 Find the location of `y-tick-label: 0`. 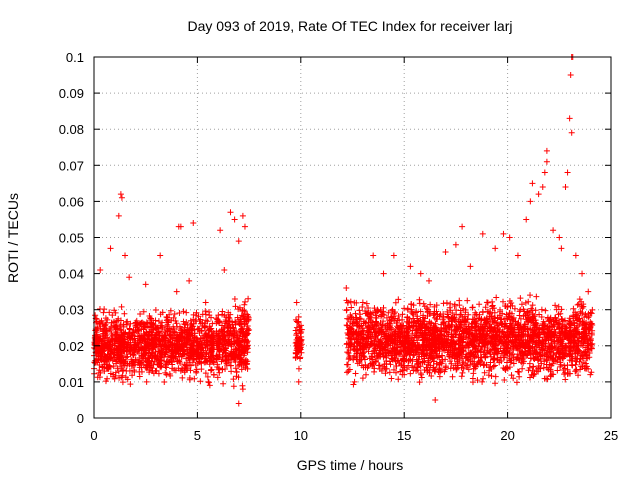

y-tick-label: 0 is located at coordinates (80, 418).